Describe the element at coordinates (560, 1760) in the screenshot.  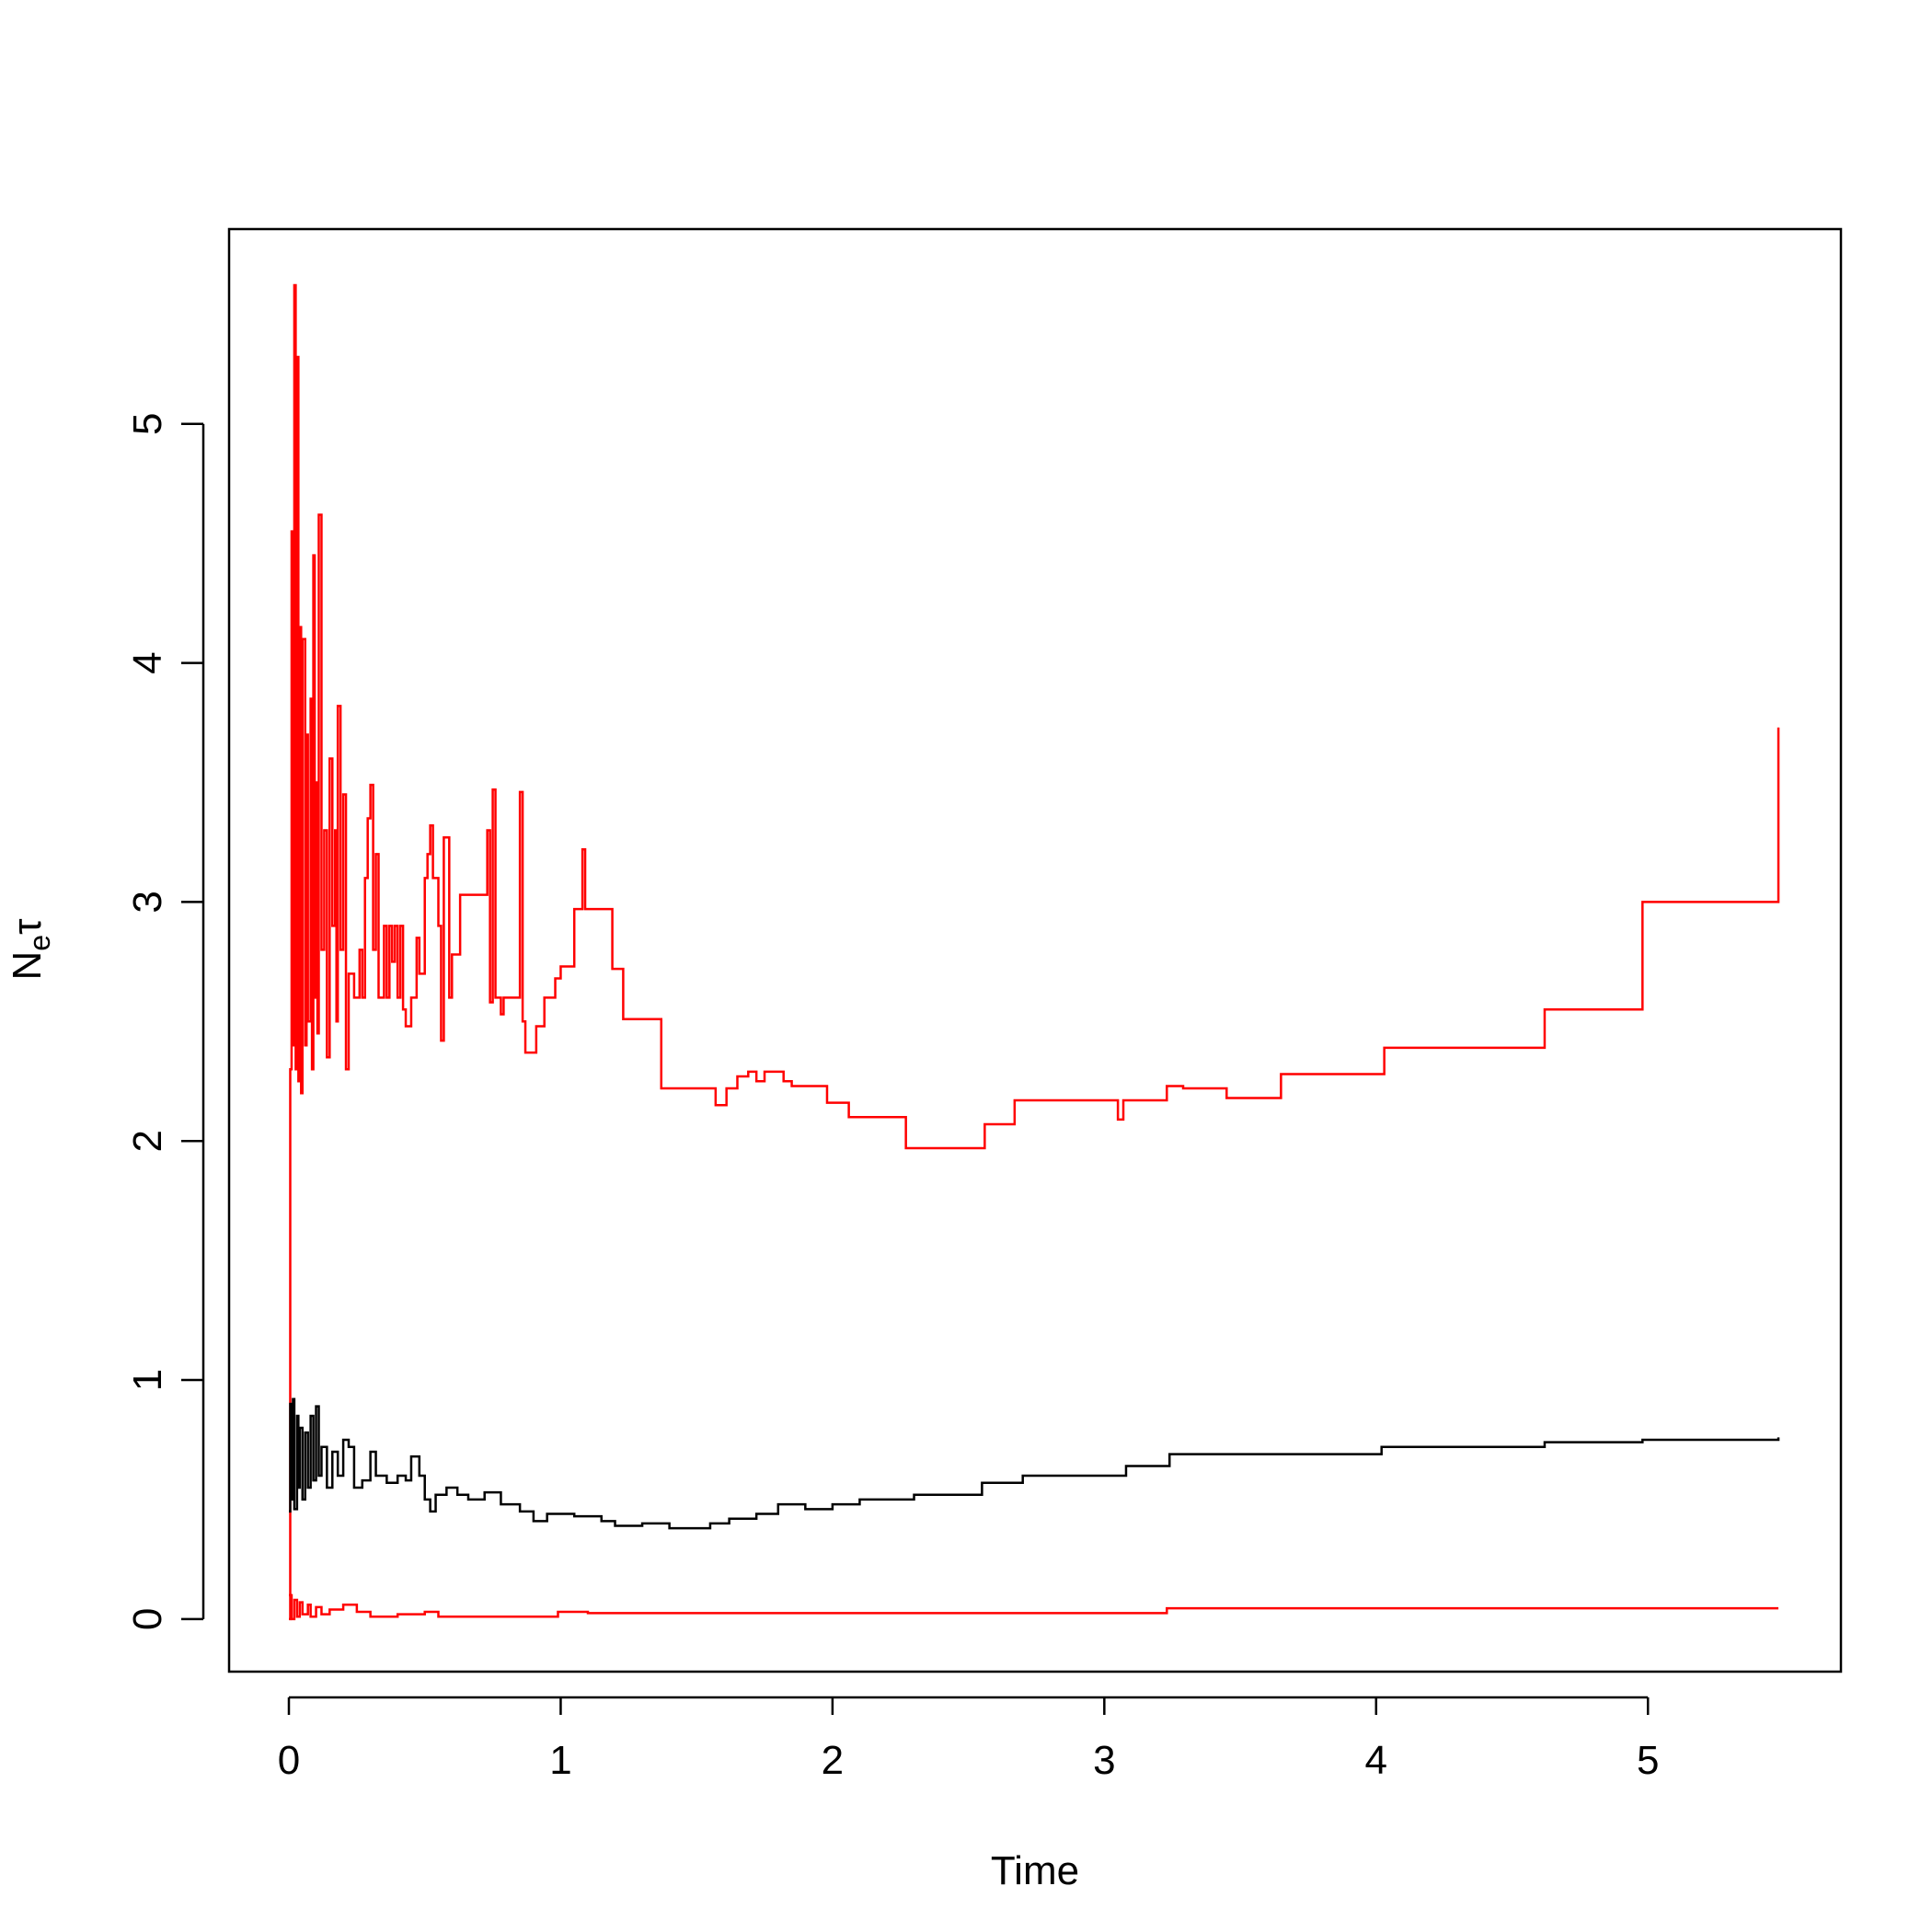
I see `x-tick-label: 1` at that location.